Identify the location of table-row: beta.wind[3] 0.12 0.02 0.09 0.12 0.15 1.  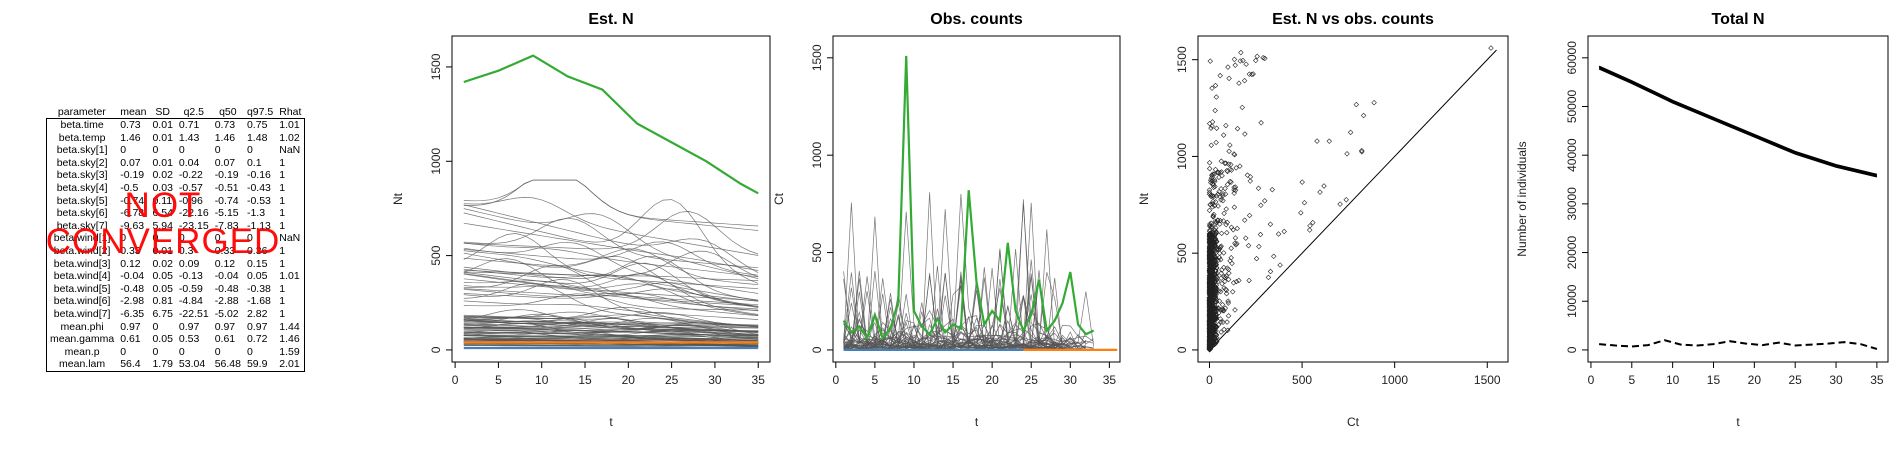
(176, 264).